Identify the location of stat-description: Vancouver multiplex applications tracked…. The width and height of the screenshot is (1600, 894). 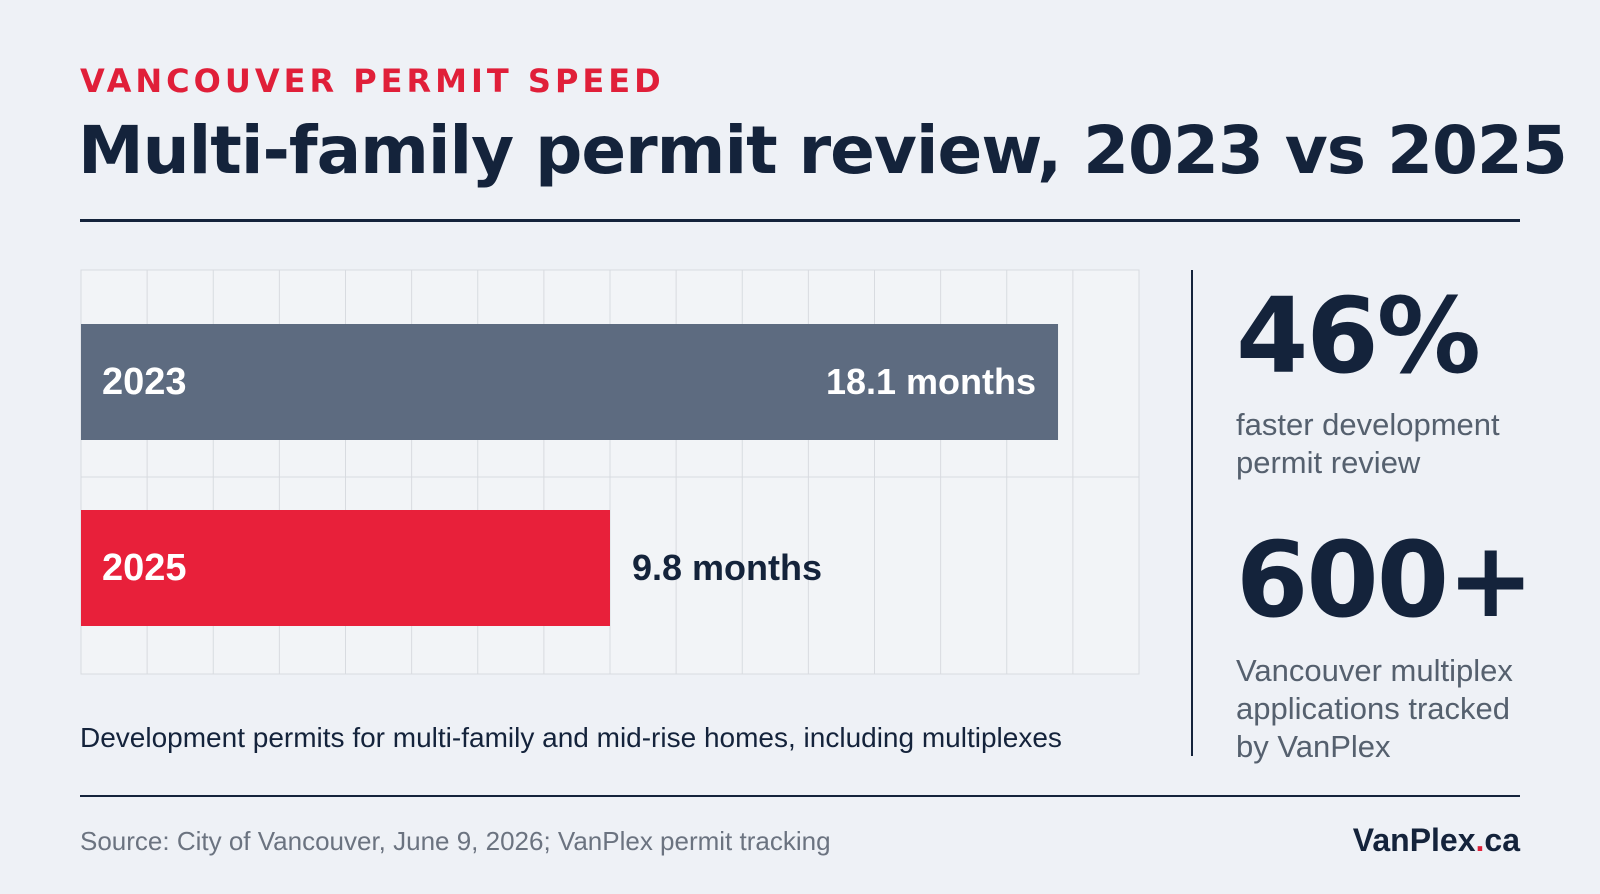
(1374, 708).